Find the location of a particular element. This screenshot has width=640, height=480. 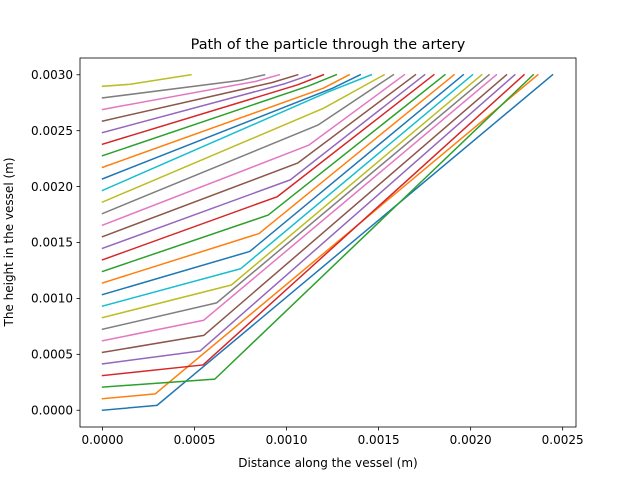

y-axis-label: The height in the vessel (m) is located at coordinates (9, 242).